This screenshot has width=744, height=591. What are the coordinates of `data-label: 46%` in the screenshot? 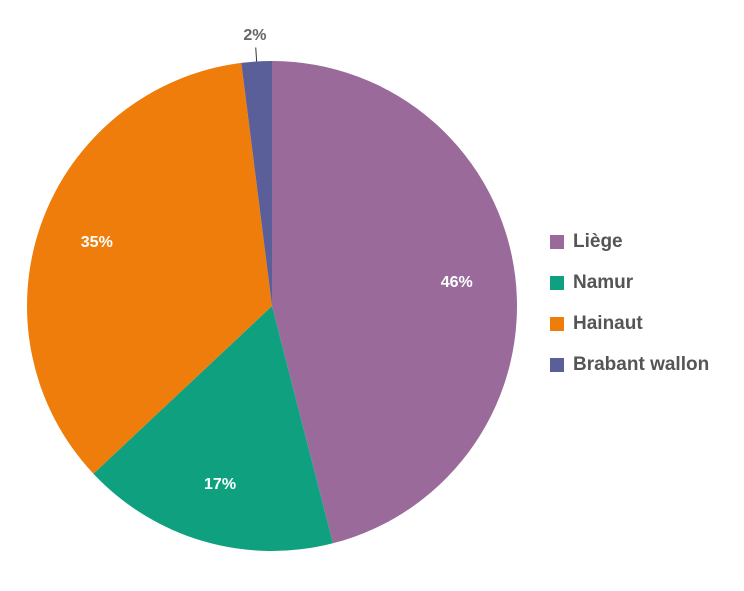 It's located at (457, 282).